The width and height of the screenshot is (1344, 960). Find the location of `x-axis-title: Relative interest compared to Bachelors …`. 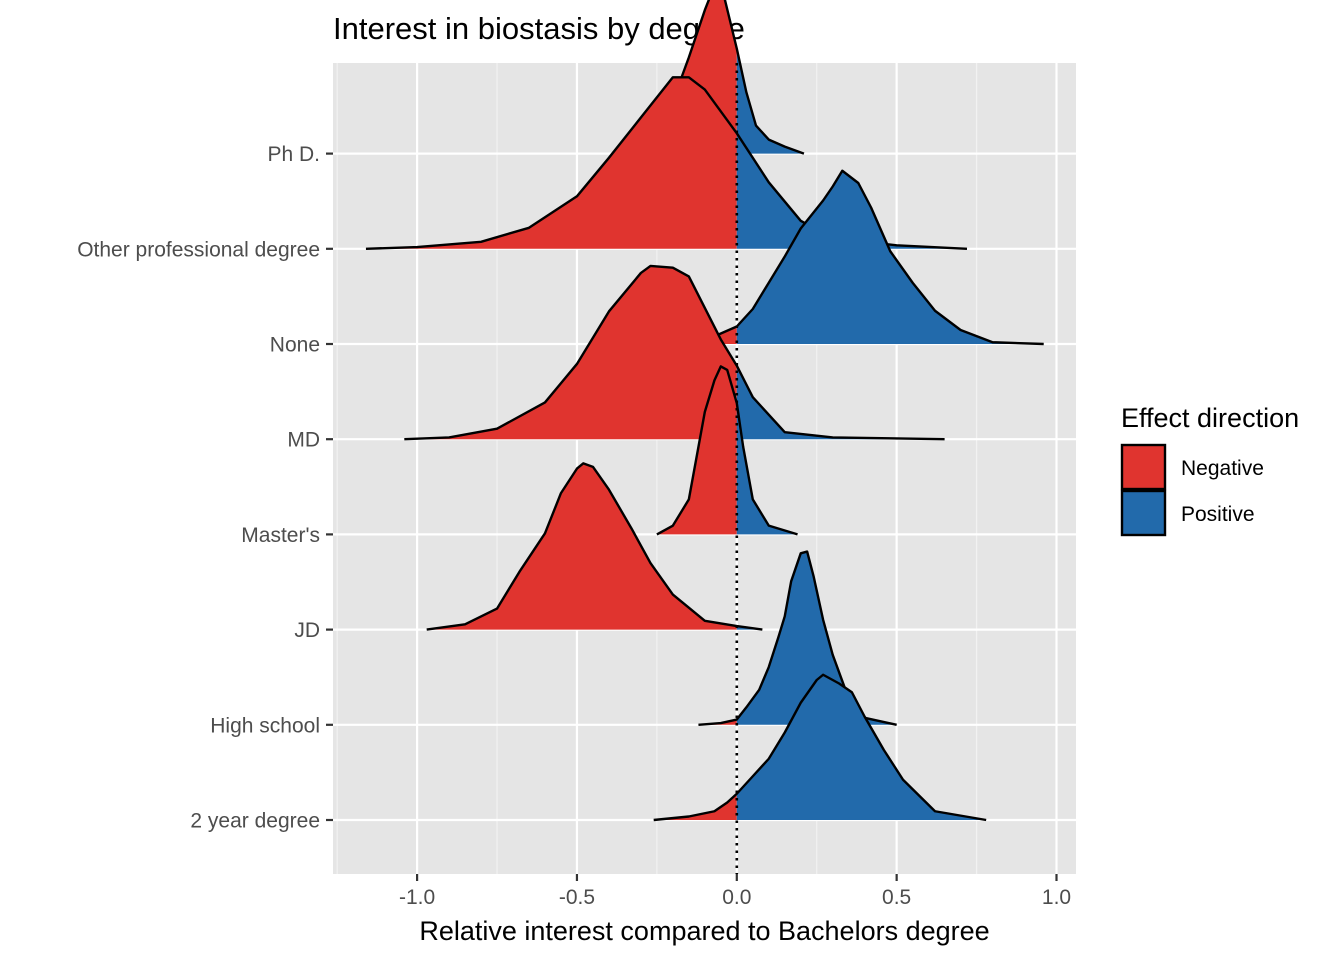

x-axis-title: Relative interest compared to Bachelors … is located at coordinates (704, 931).